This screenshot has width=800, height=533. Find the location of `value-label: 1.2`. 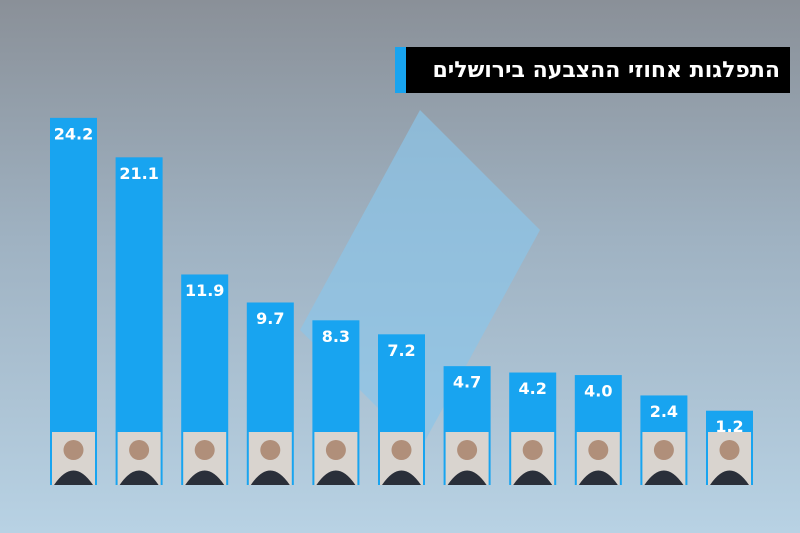

value-label: 1.2 is located at coordinates (729, 426).